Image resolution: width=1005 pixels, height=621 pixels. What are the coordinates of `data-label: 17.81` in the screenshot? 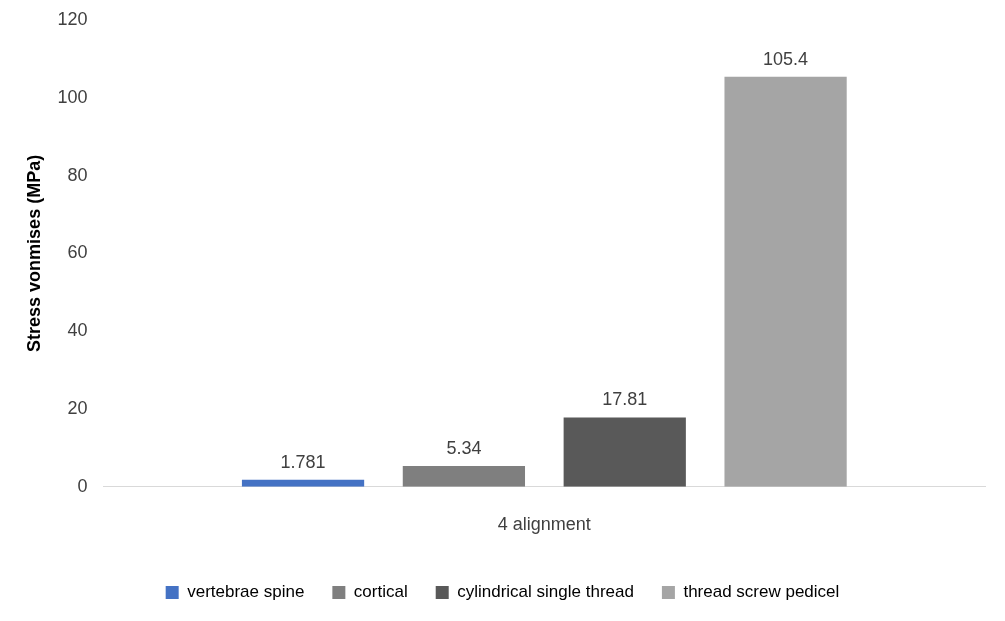 It's located at (625, 399).